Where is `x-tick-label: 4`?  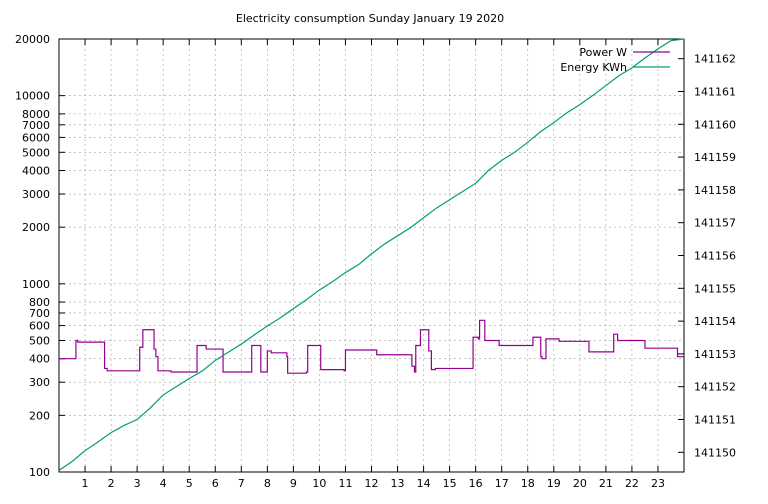
x-tick-label: 4 is located at coordinates (163, 483).